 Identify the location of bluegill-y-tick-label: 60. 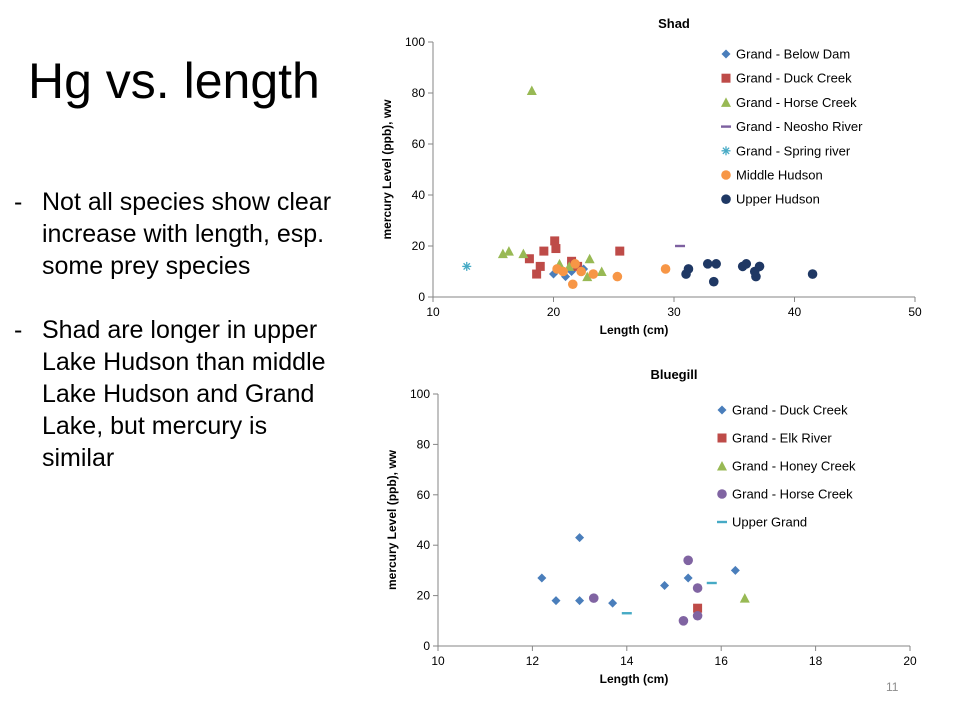
(424, 495).